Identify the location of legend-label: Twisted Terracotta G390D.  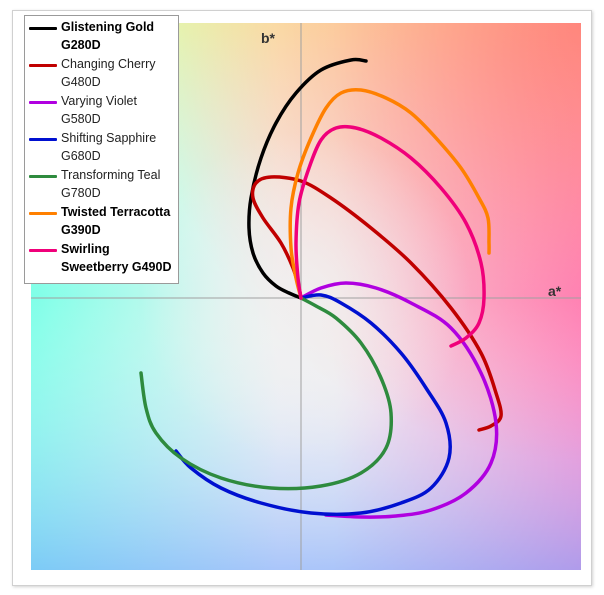
(116, 221).